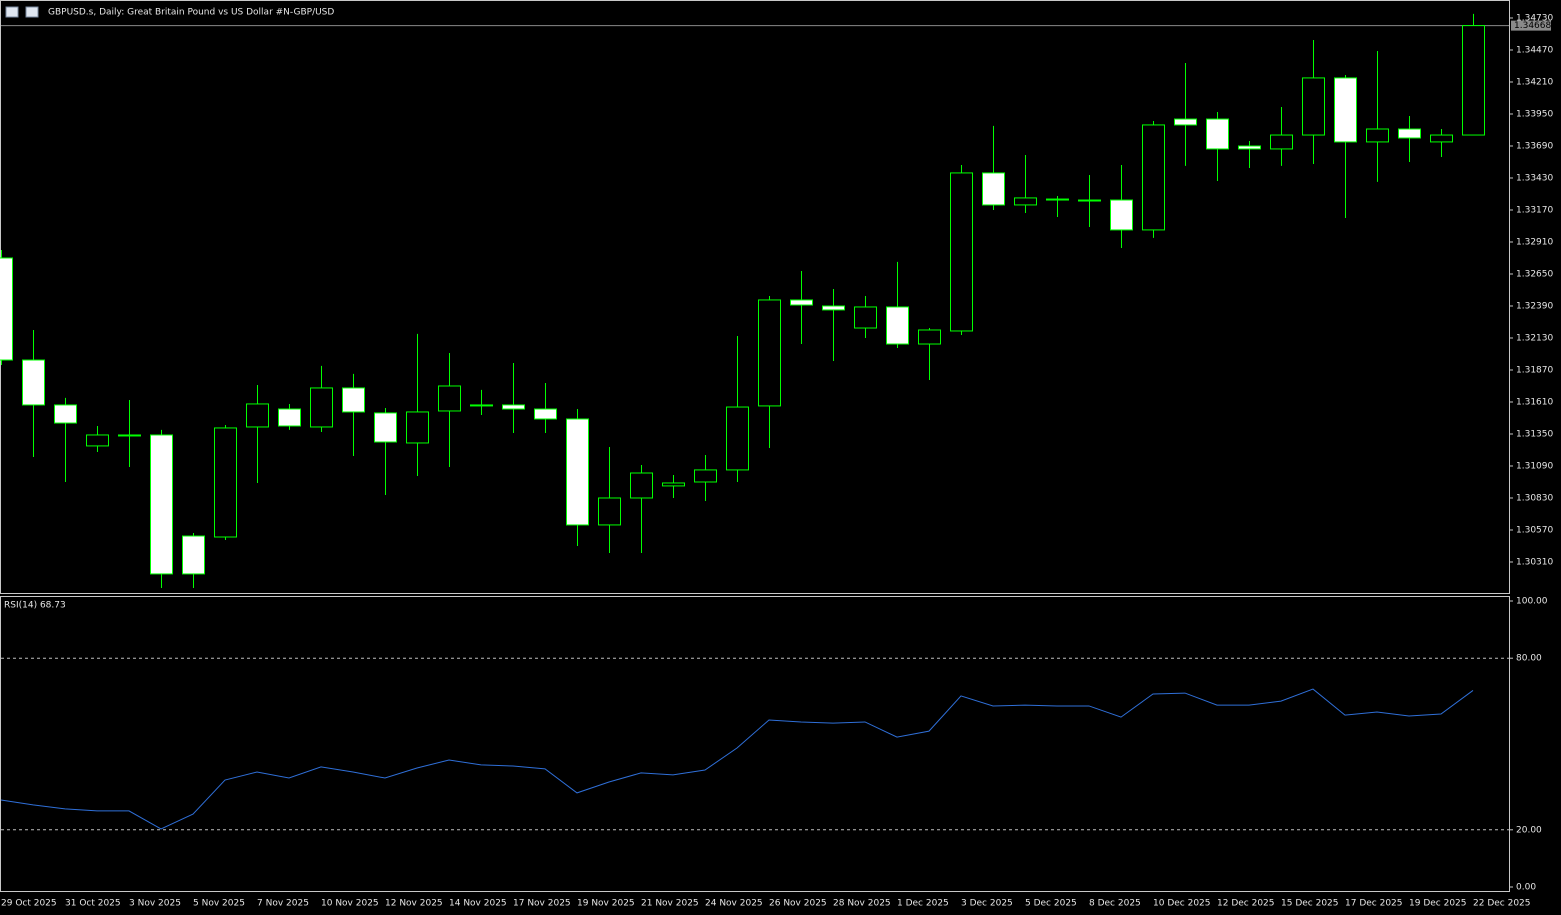 The height and width of the screenshot is (915, 1561). Describe the element at coordinates (219, 904) in the screenshot. I see `x-tick-label: 5 Nov 2025` at that location.